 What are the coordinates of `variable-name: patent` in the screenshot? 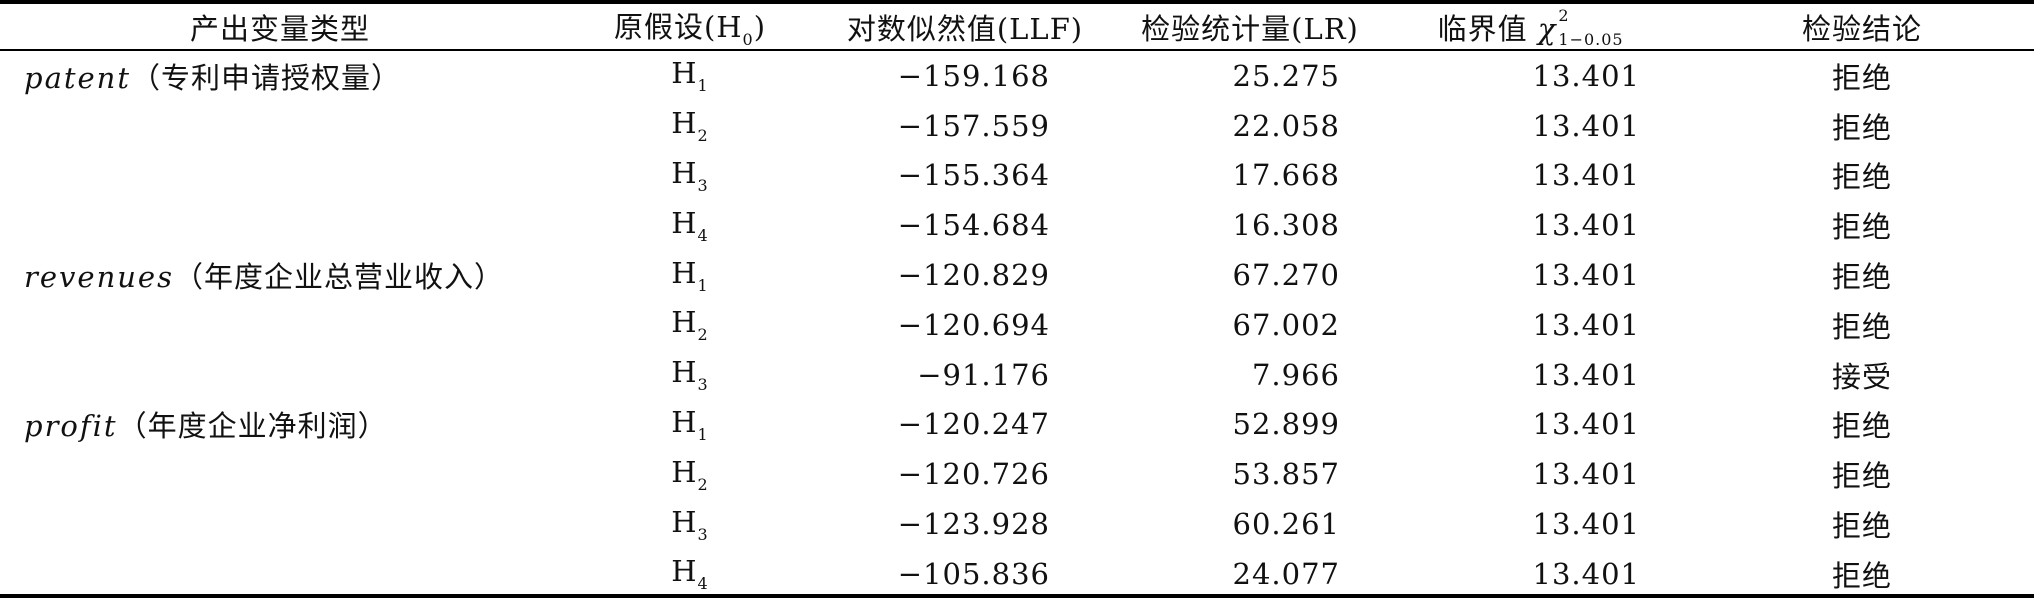 It's located at (78, 77).